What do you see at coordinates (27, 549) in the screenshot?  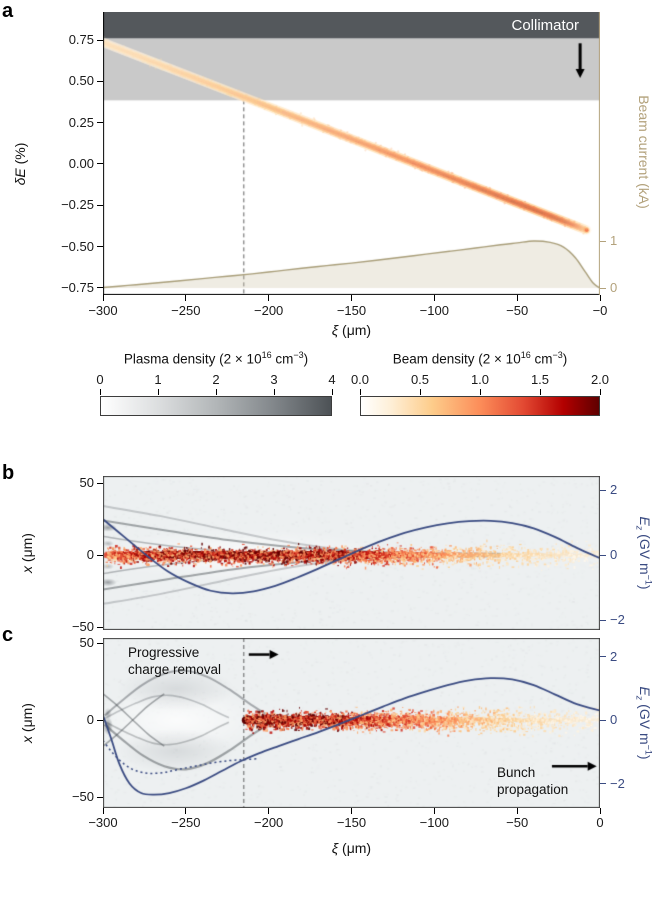 I see `panel-b-ylabel-unit: (μm)` at bounding box center [27, 549].